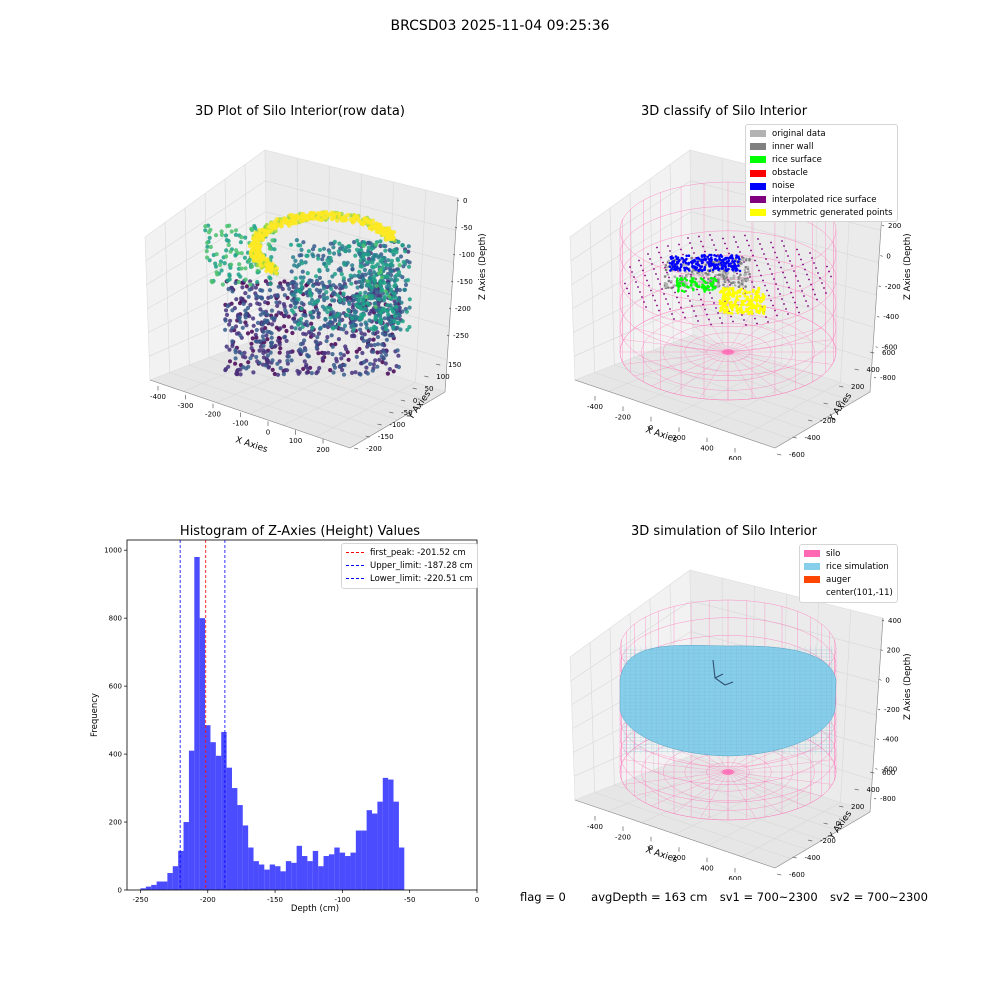 This screenshot has height=1000, width=1000. I want to click on tick-label: -50, so click(406, 413).